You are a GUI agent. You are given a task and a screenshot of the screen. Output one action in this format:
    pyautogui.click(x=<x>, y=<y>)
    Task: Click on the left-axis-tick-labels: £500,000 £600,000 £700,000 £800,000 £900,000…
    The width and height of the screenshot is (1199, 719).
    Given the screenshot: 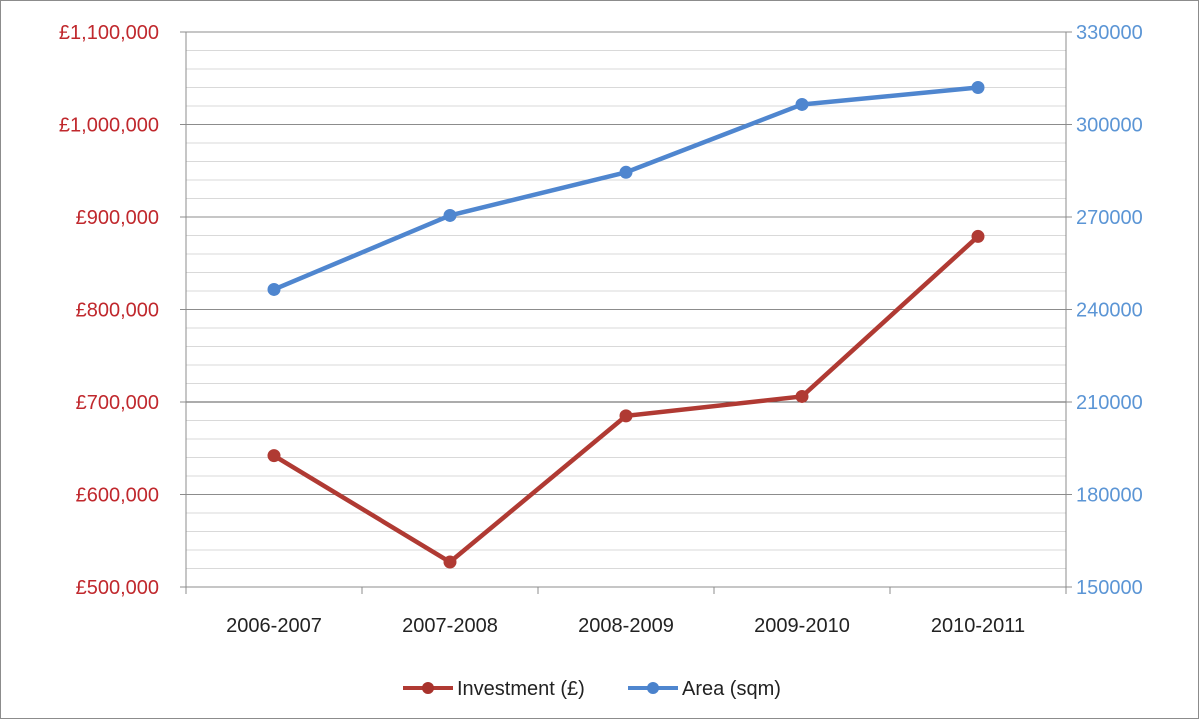 What is the action you would take?
    pyautogui.click(x=109, y=310)
    